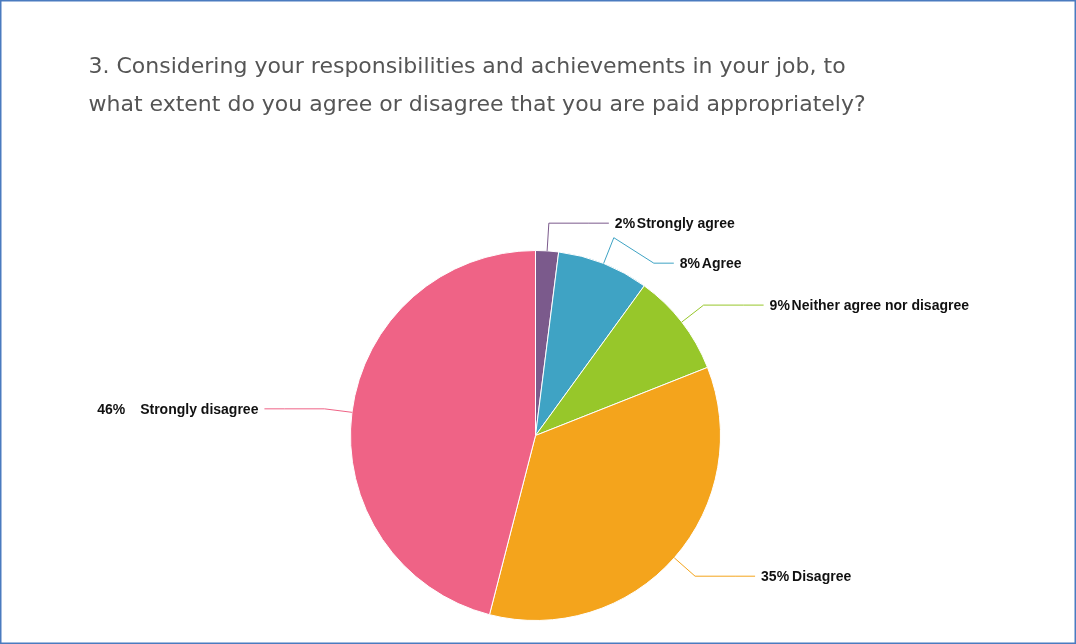 The height and width of the screenshot is (644, 1076). What do you see at coordinates (775, 576) in the screenshot?
I see `data-label: 35%` at bounding box center [775, 576].